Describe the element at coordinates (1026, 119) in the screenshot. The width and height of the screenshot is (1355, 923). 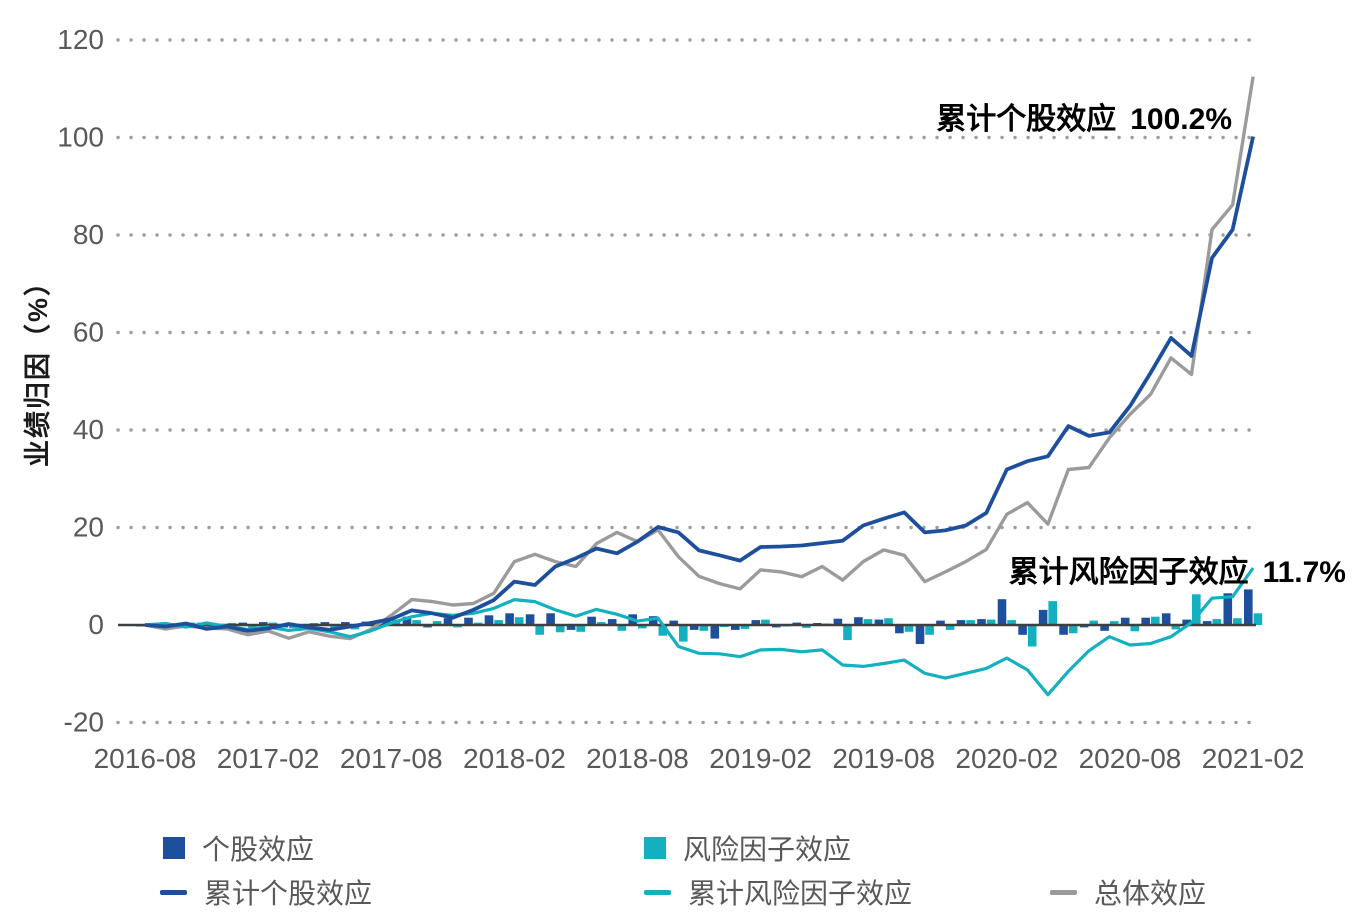
I see `annotation-label: 累计个股效应` at that location.